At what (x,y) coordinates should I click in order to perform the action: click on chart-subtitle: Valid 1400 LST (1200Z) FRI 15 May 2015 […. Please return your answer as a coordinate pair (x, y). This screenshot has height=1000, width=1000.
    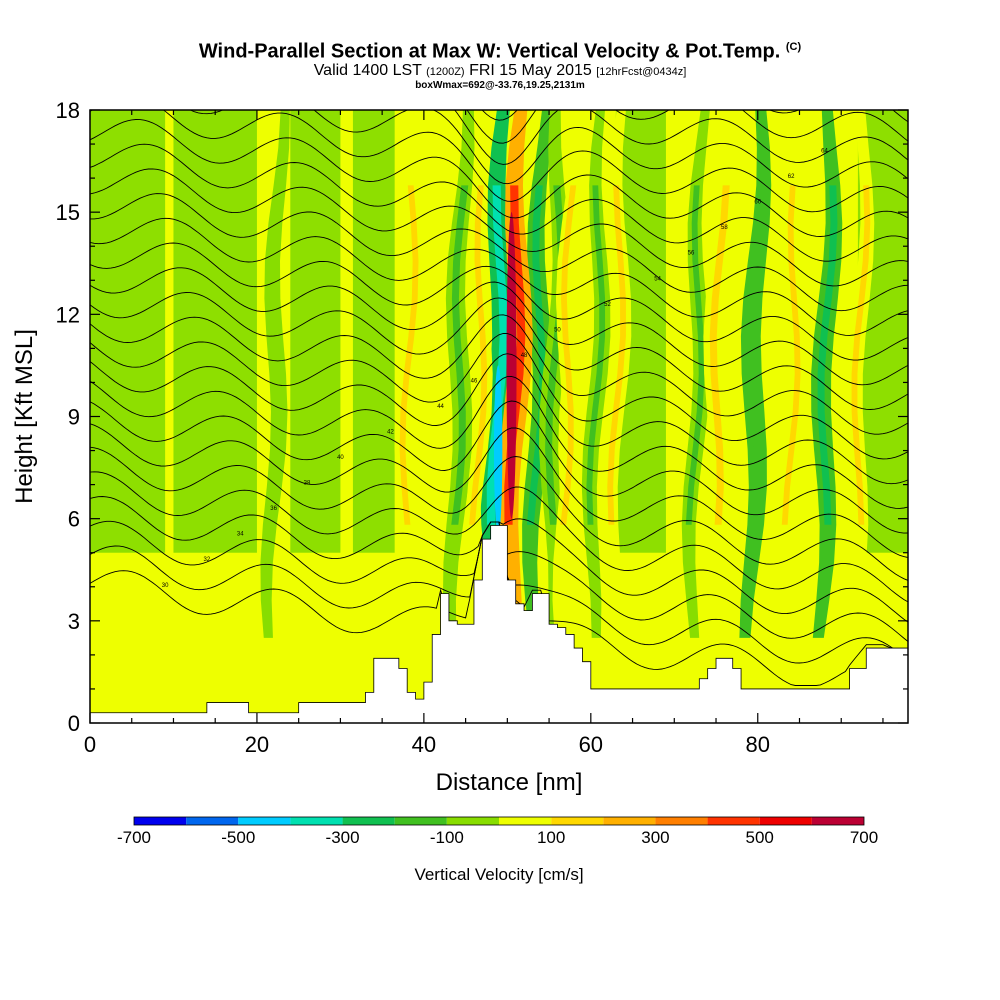
    Looking at the image, I should click on (500, 70).